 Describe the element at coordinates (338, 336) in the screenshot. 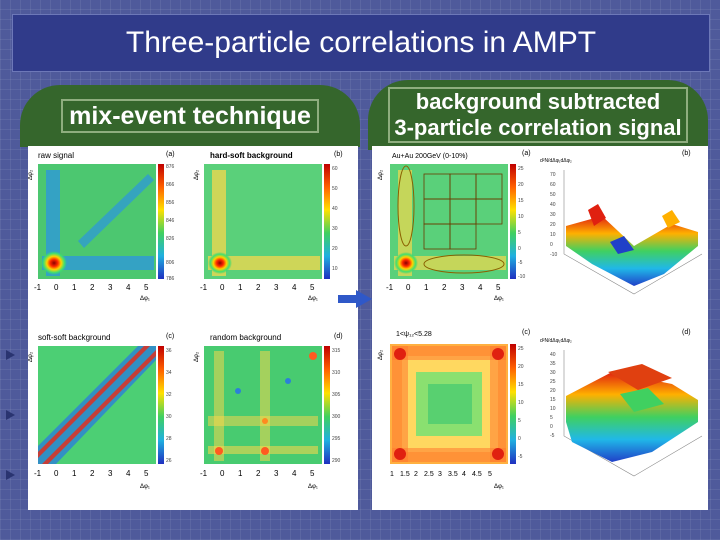

I see `plot-d-tag: (d)` at that location.